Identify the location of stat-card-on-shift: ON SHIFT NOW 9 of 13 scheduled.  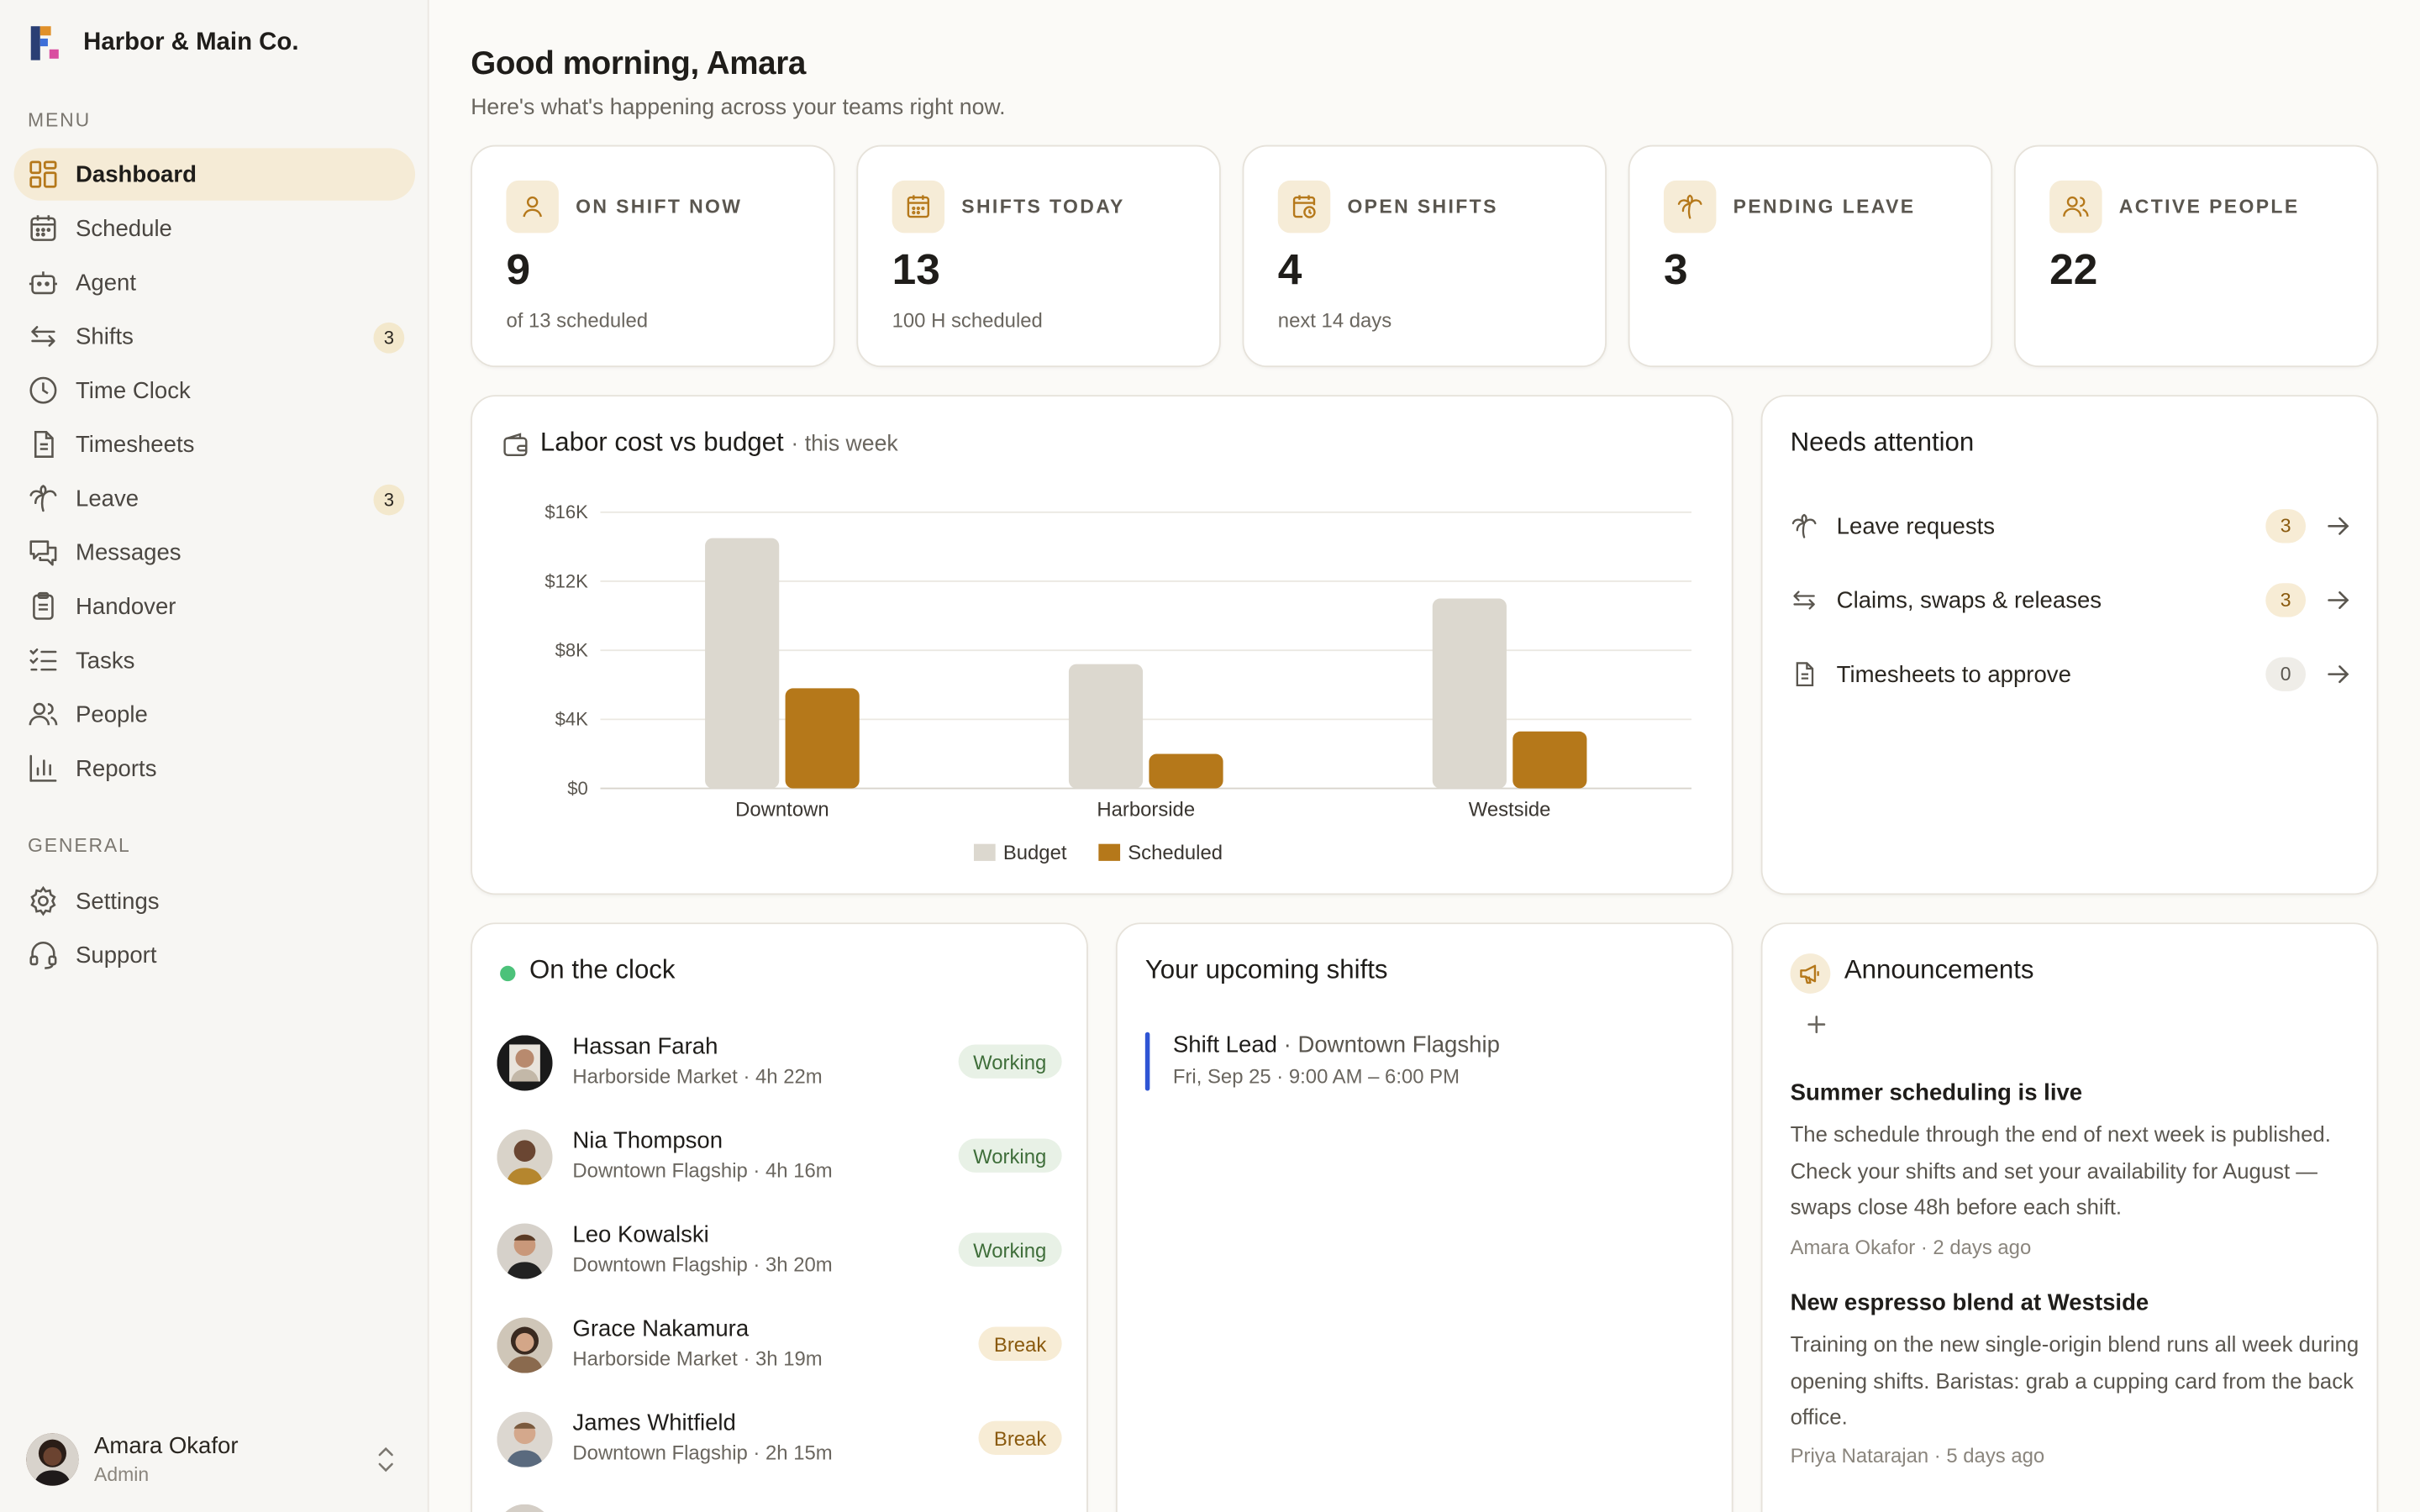
(653, 256).